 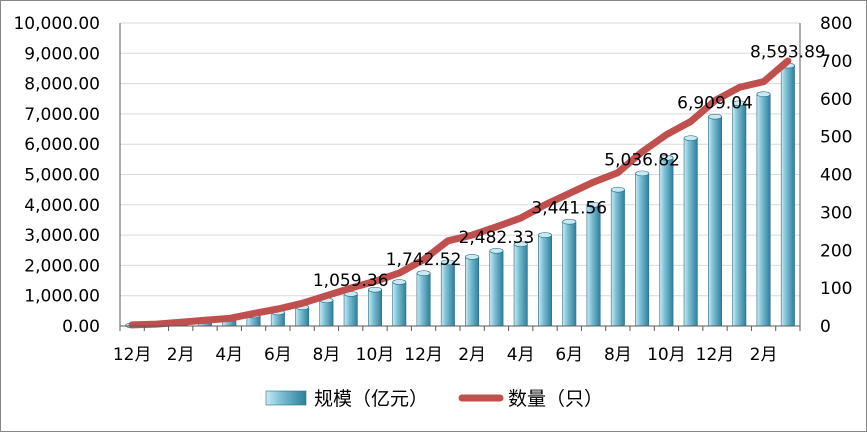 What do you see at coordinates (56, 24) in the screenshot?
I see `y-left-tick-label: 10,000.00` at bounding box center [56, 24].